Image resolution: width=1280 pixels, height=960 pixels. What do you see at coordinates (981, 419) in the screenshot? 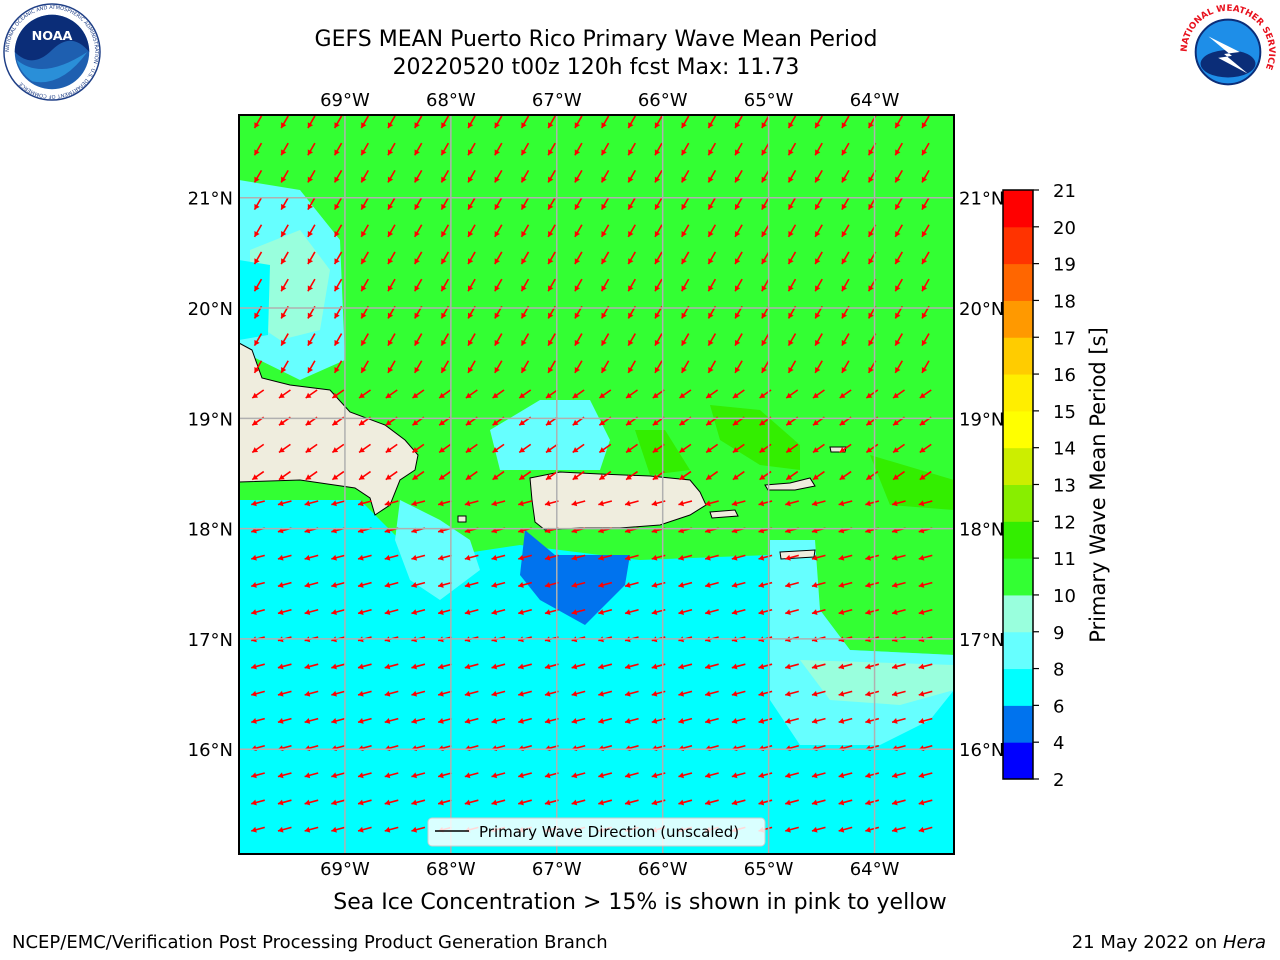
I see `lat-label-right: 19°N` at bounding box center [981, 419].